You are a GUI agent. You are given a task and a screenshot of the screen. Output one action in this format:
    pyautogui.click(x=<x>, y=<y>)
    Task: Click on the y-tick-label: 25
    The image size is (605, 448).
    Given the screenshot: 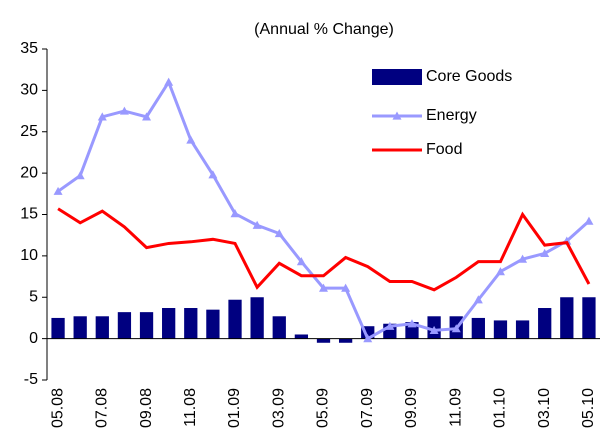 What is the action you would take?
    pyautogui.click(x=29, y=131)
    